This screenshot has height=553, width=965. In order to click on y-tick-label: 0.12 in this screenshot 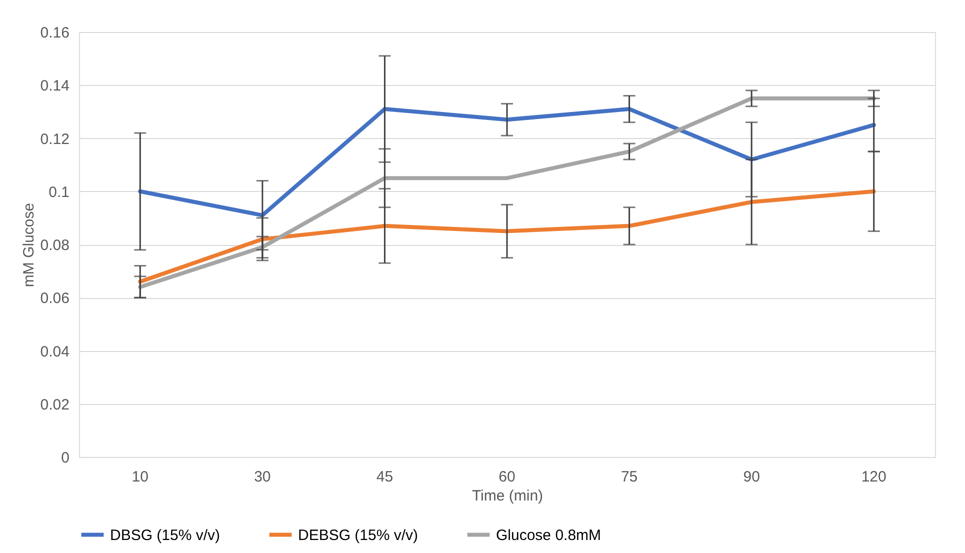, I will do `click(55, 139)`.